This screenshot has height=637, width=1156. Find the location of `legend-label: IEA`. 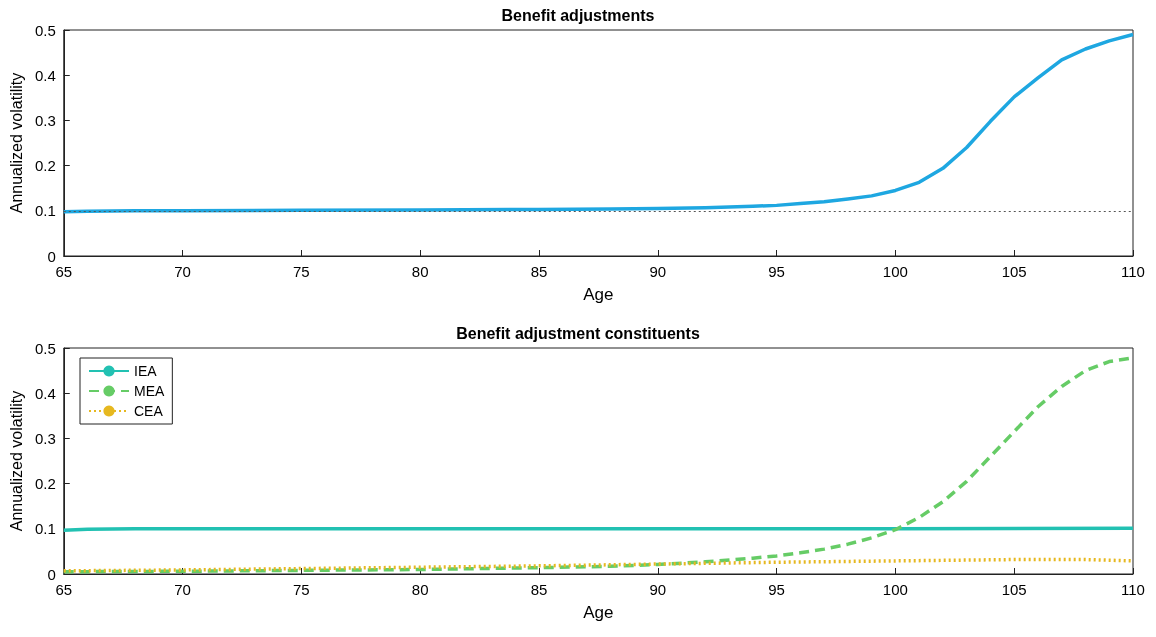

legend-label: IEA is located at coordinates (146, 371).